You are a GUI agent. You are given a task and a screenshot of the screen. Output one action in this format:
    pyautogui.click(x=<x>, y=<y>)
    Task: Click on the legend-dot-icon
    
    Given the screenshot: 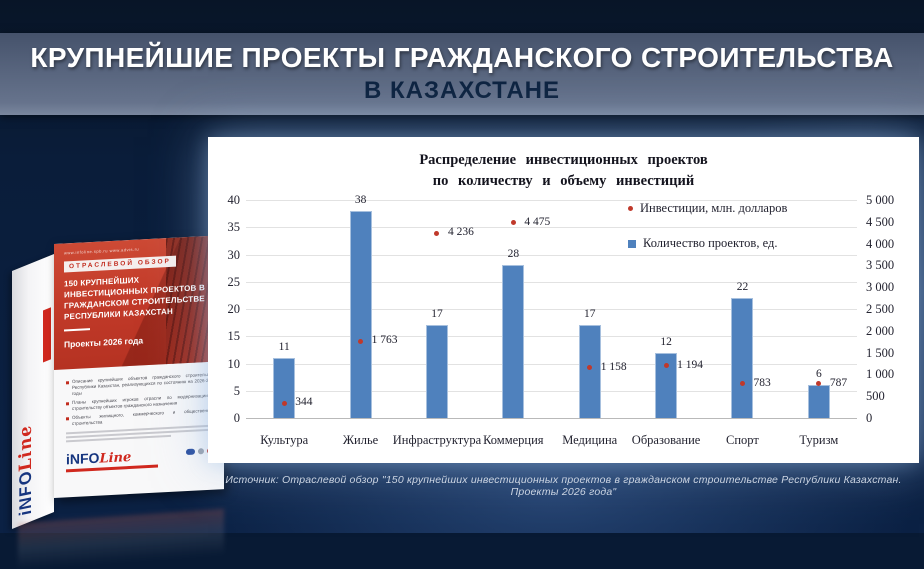 What is the action you would take?
    pyautogui.click(x=630, y=208)
    